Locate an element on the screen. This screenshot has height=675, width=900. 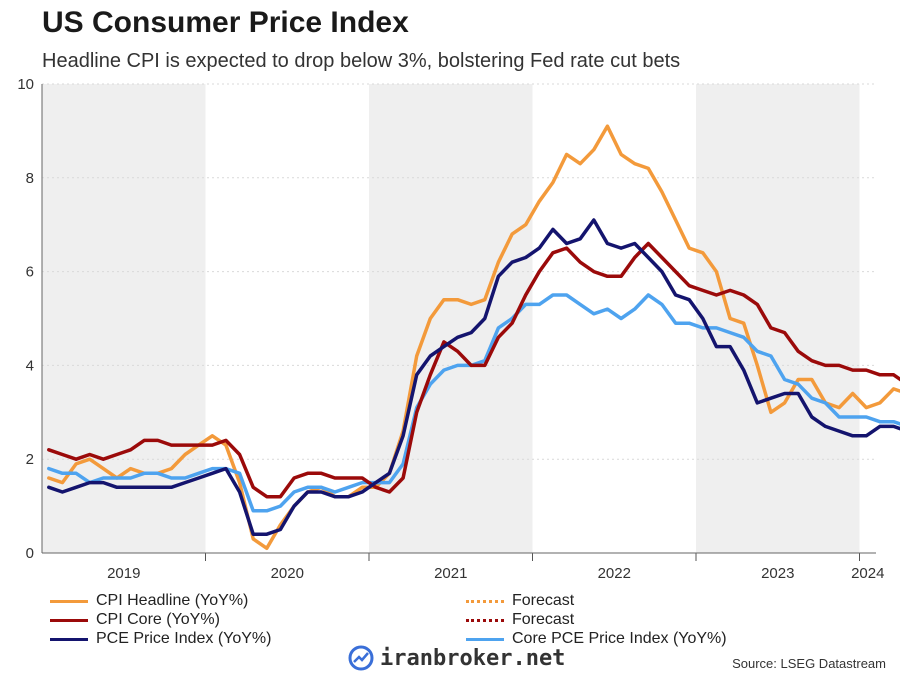
page-title: US Consumer Price Index is located at coordinates (225, 22).